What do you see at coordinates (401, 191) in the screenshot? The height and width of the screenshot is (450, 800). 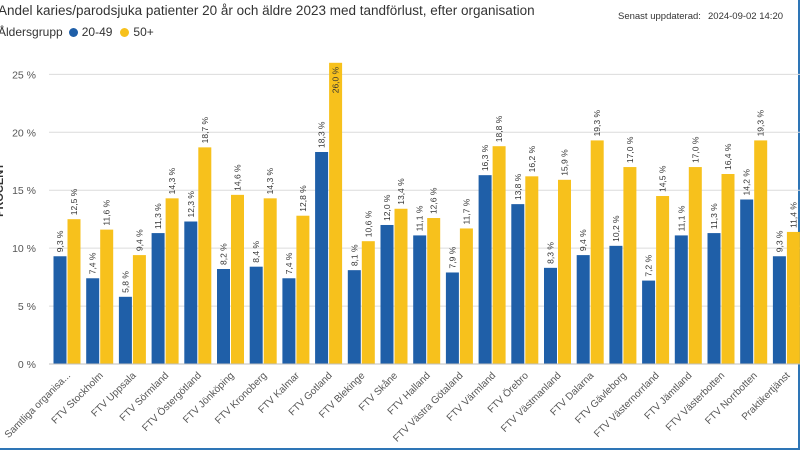 I see `data-label: 13,4 %` at bounding box center [401, 191].